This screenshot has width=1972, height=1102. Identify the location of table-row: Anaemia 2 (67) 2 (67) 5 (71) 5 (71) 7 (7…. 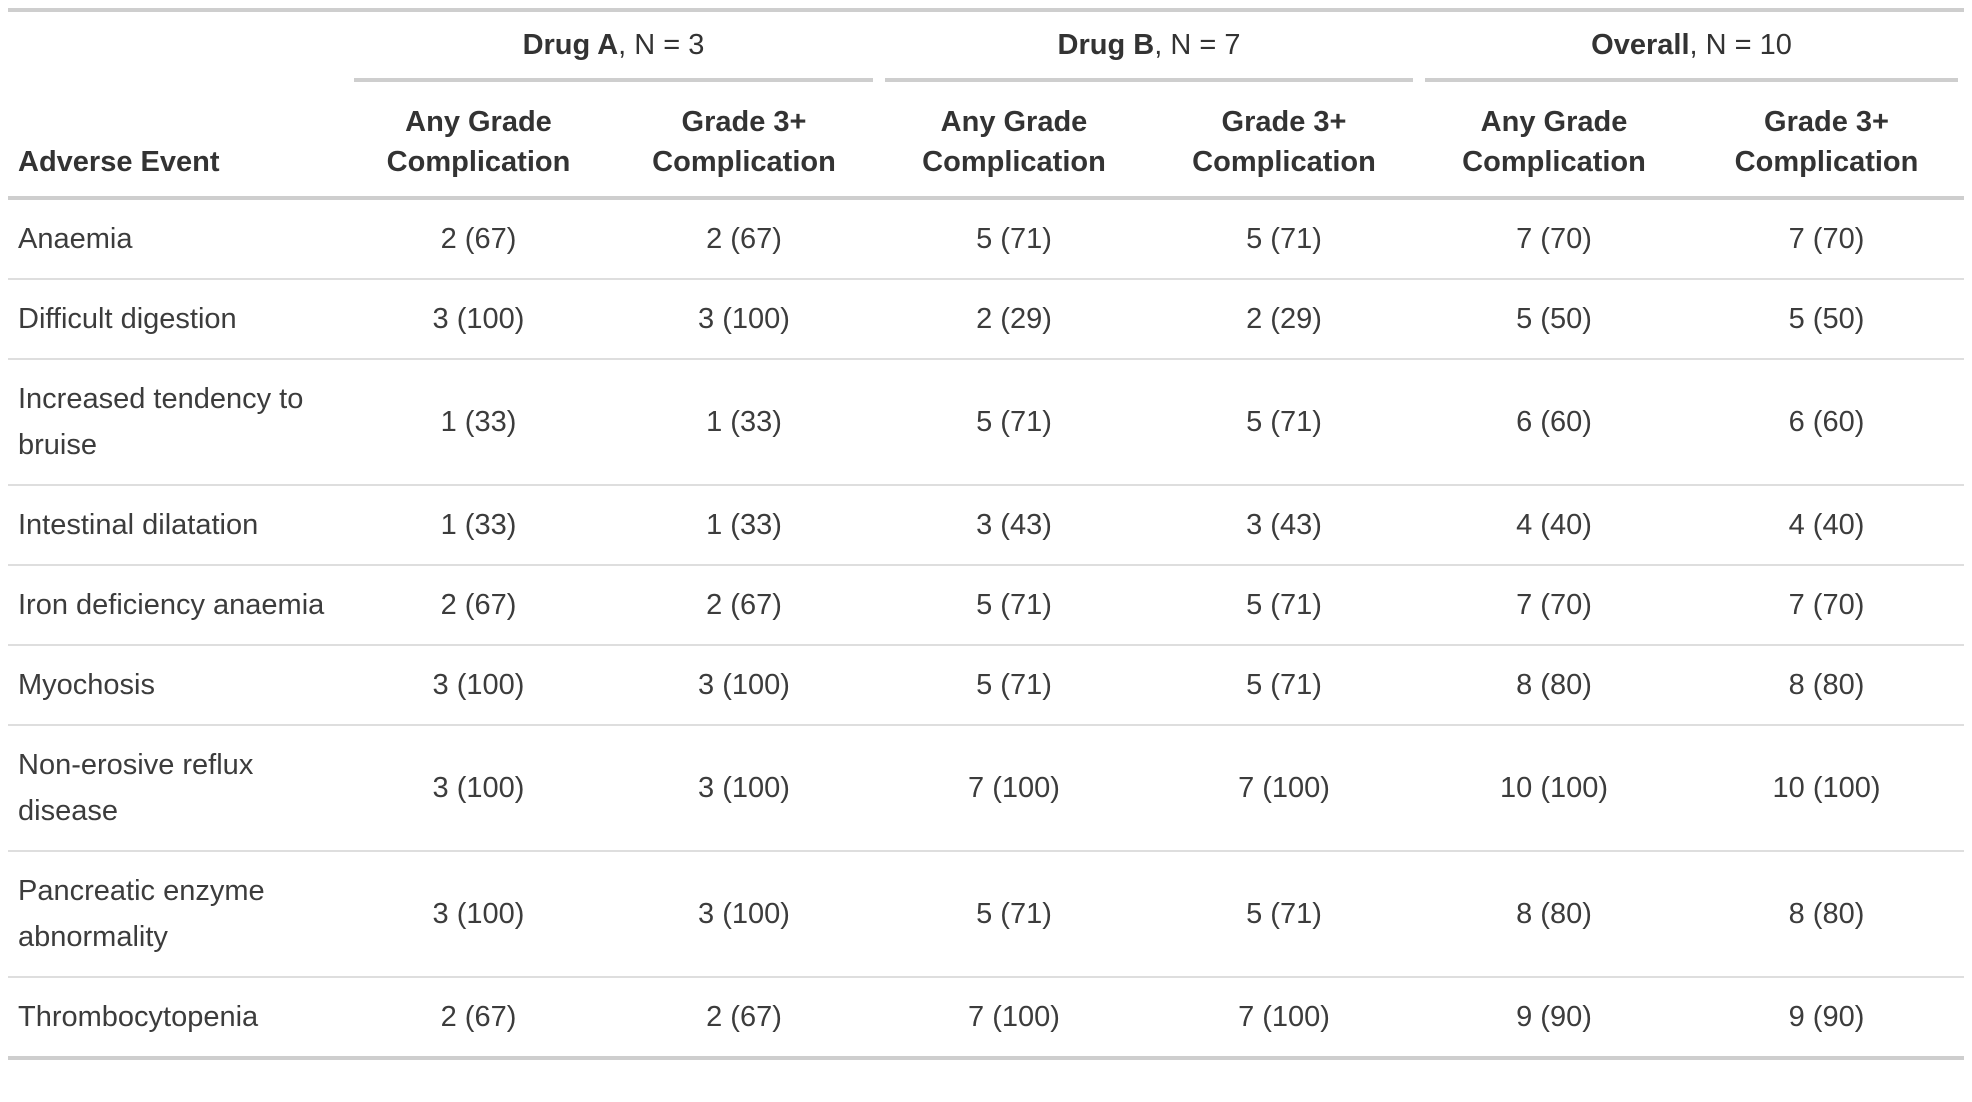
(986, 239).